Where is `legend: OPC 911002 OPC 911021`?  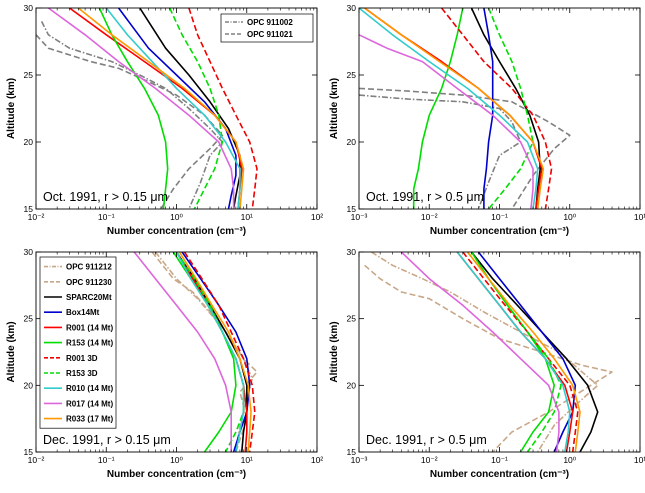
legend: OPC 911002 OPC 911021 is located at coordinates (267, 28).